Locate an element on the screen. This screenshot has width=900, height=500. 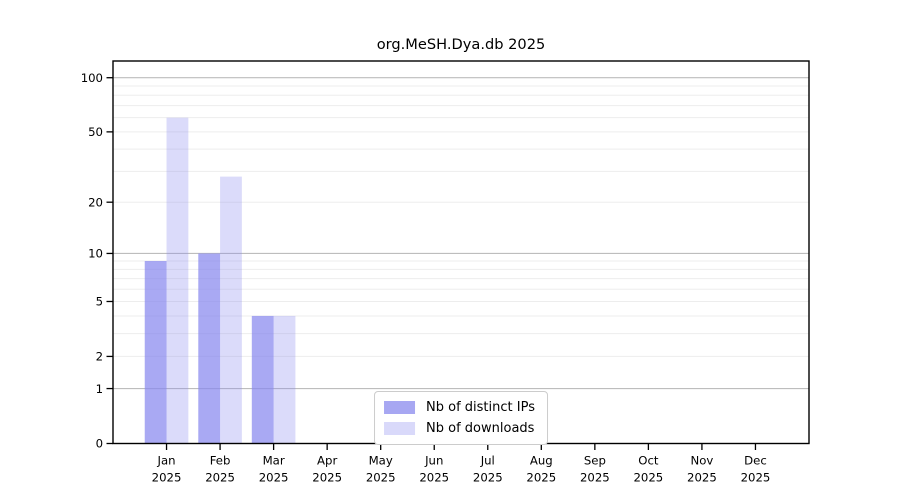
y-tick-label: 100 is located at coordinates (92, 78).